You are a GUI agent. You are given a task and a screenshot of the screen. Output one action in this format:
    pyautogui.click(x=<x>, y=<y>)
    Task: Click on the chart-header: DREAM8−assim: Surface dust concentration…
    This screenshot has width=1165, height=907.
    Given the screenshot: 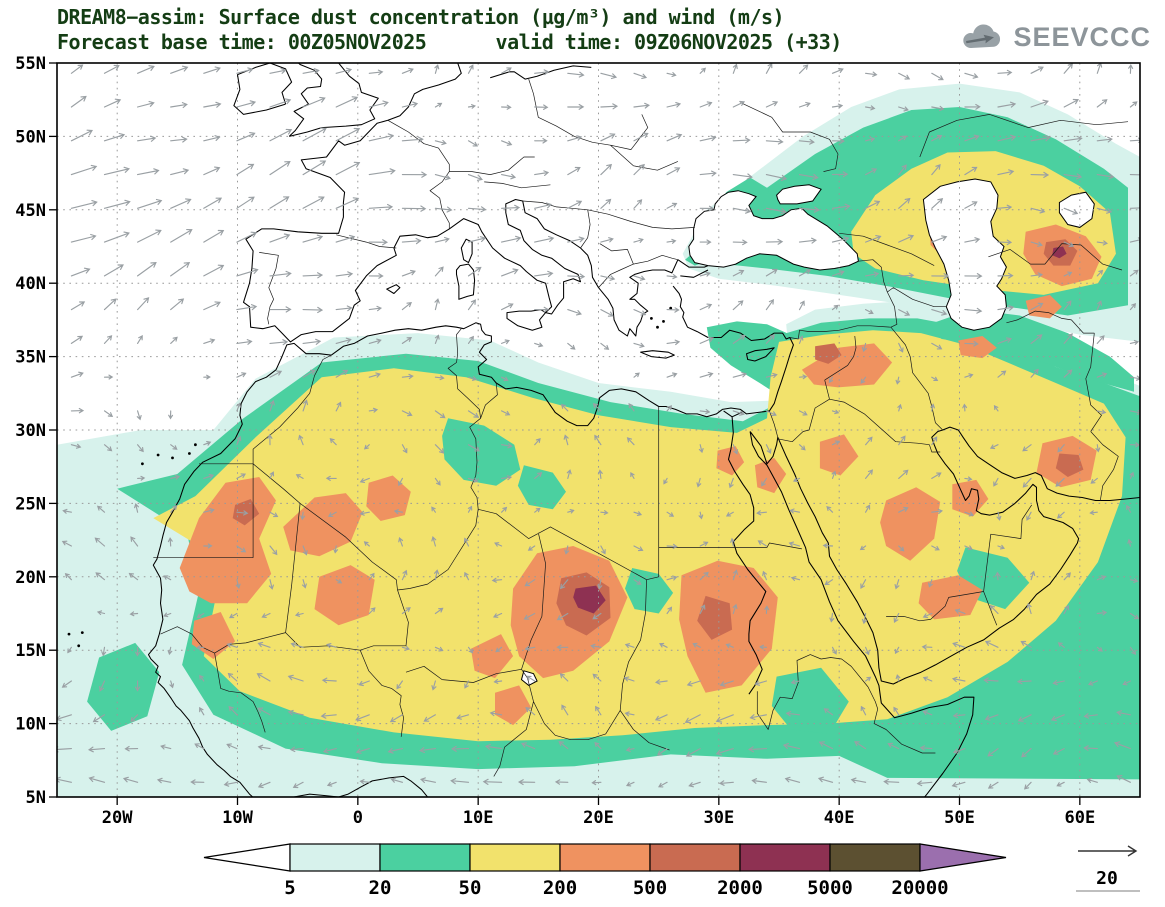 What is the action you would take?
    pyautogui.click(x=449, y=30)
    